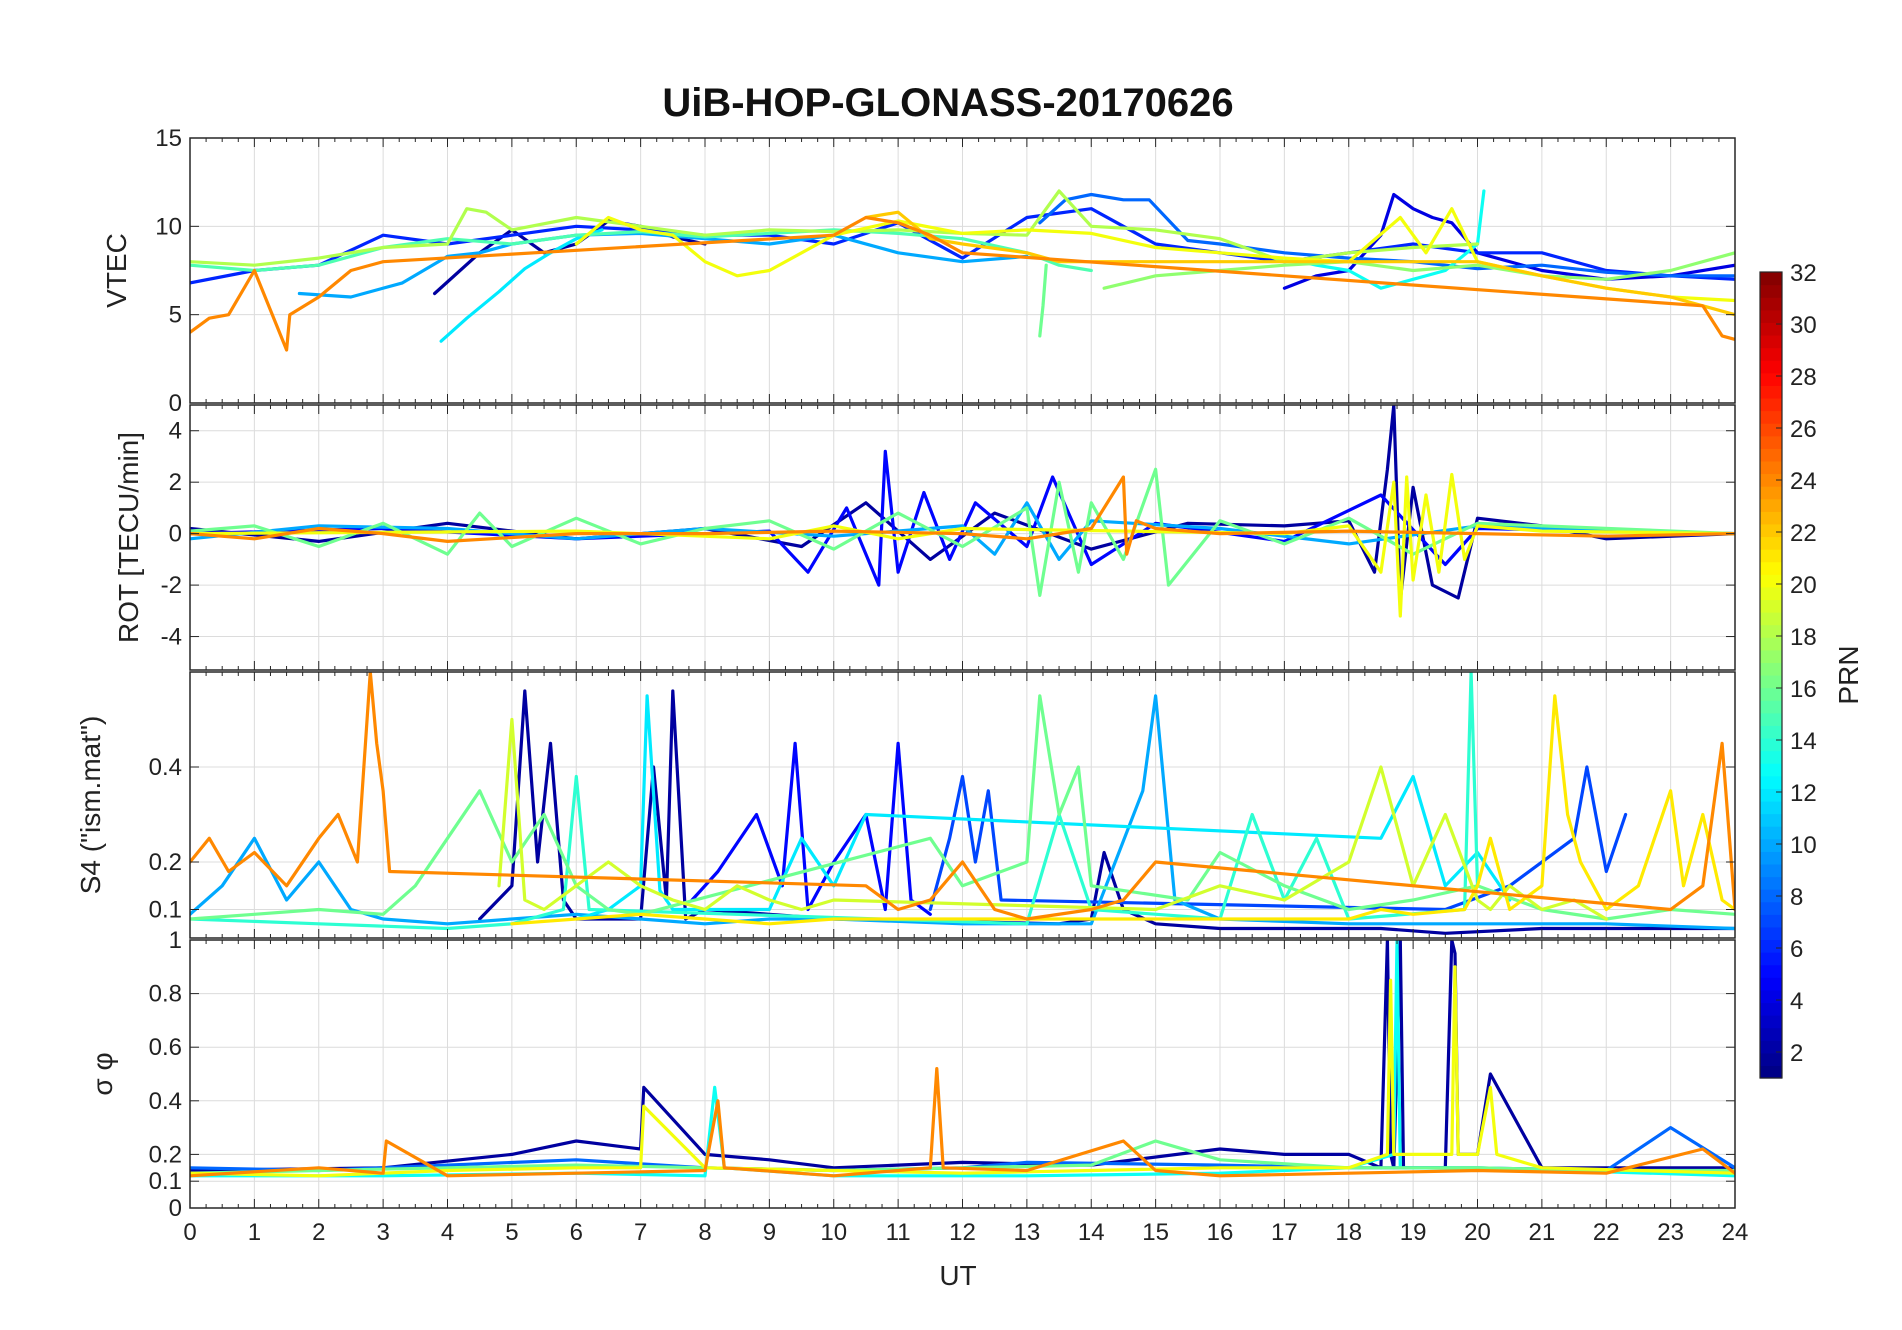 The image size is (1902, 1330). I want to click on colorbar-tick-label: 4, so click(1796, 1001).